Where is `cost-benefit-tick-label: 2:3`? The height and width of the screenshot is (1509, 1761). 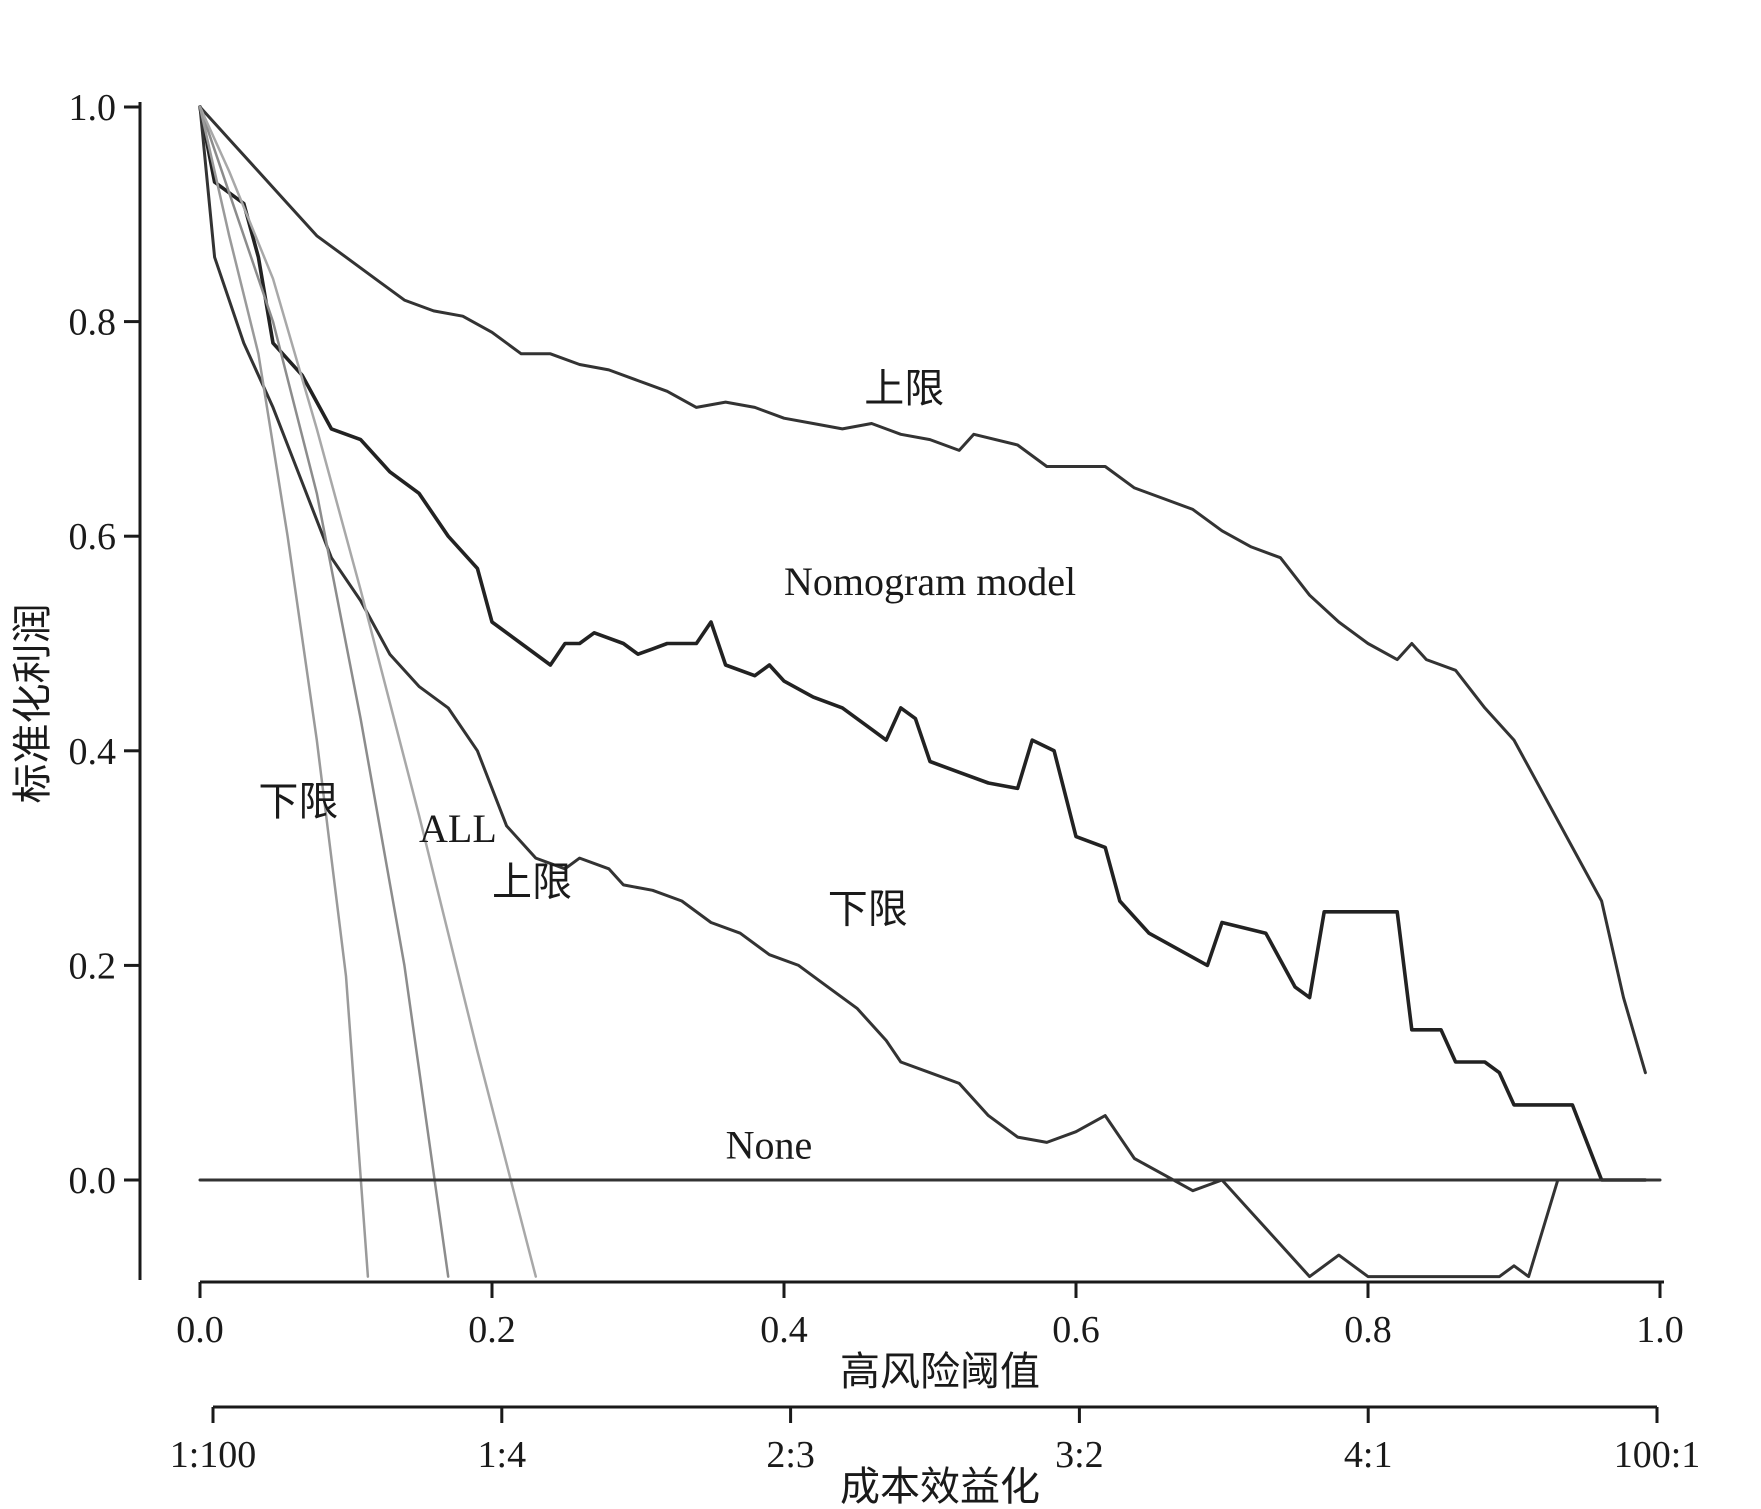
cost-benefit-tick-label: 2:3 is located at coordinates (790, 1455).